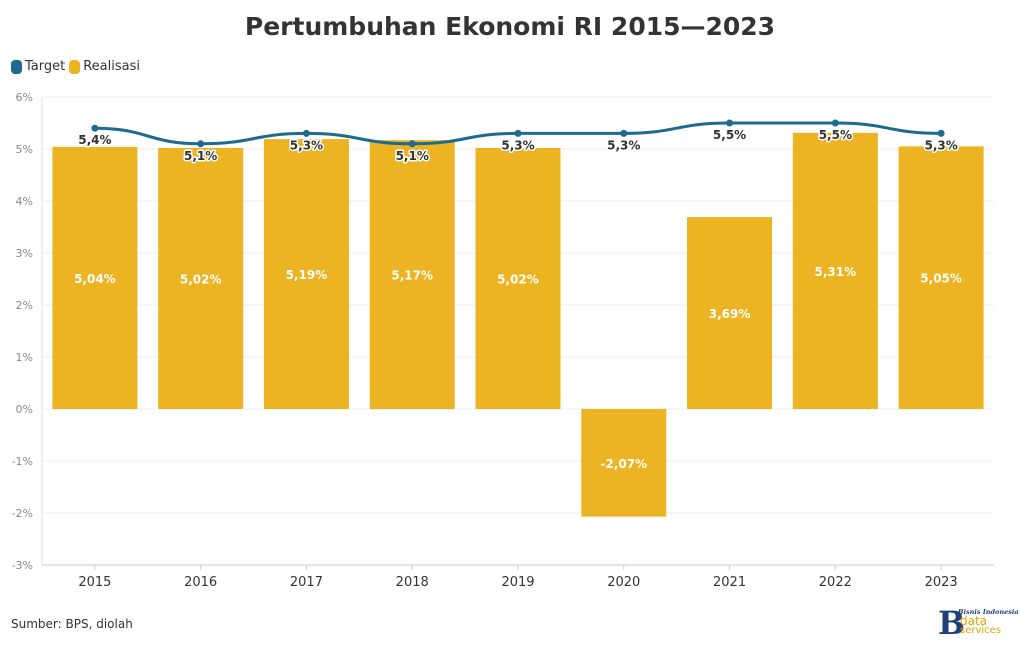  What do you see at coordinates (24, 253) in the screenshot?
I see `y-tick-label: 3%` at bounding box center [24, 253].